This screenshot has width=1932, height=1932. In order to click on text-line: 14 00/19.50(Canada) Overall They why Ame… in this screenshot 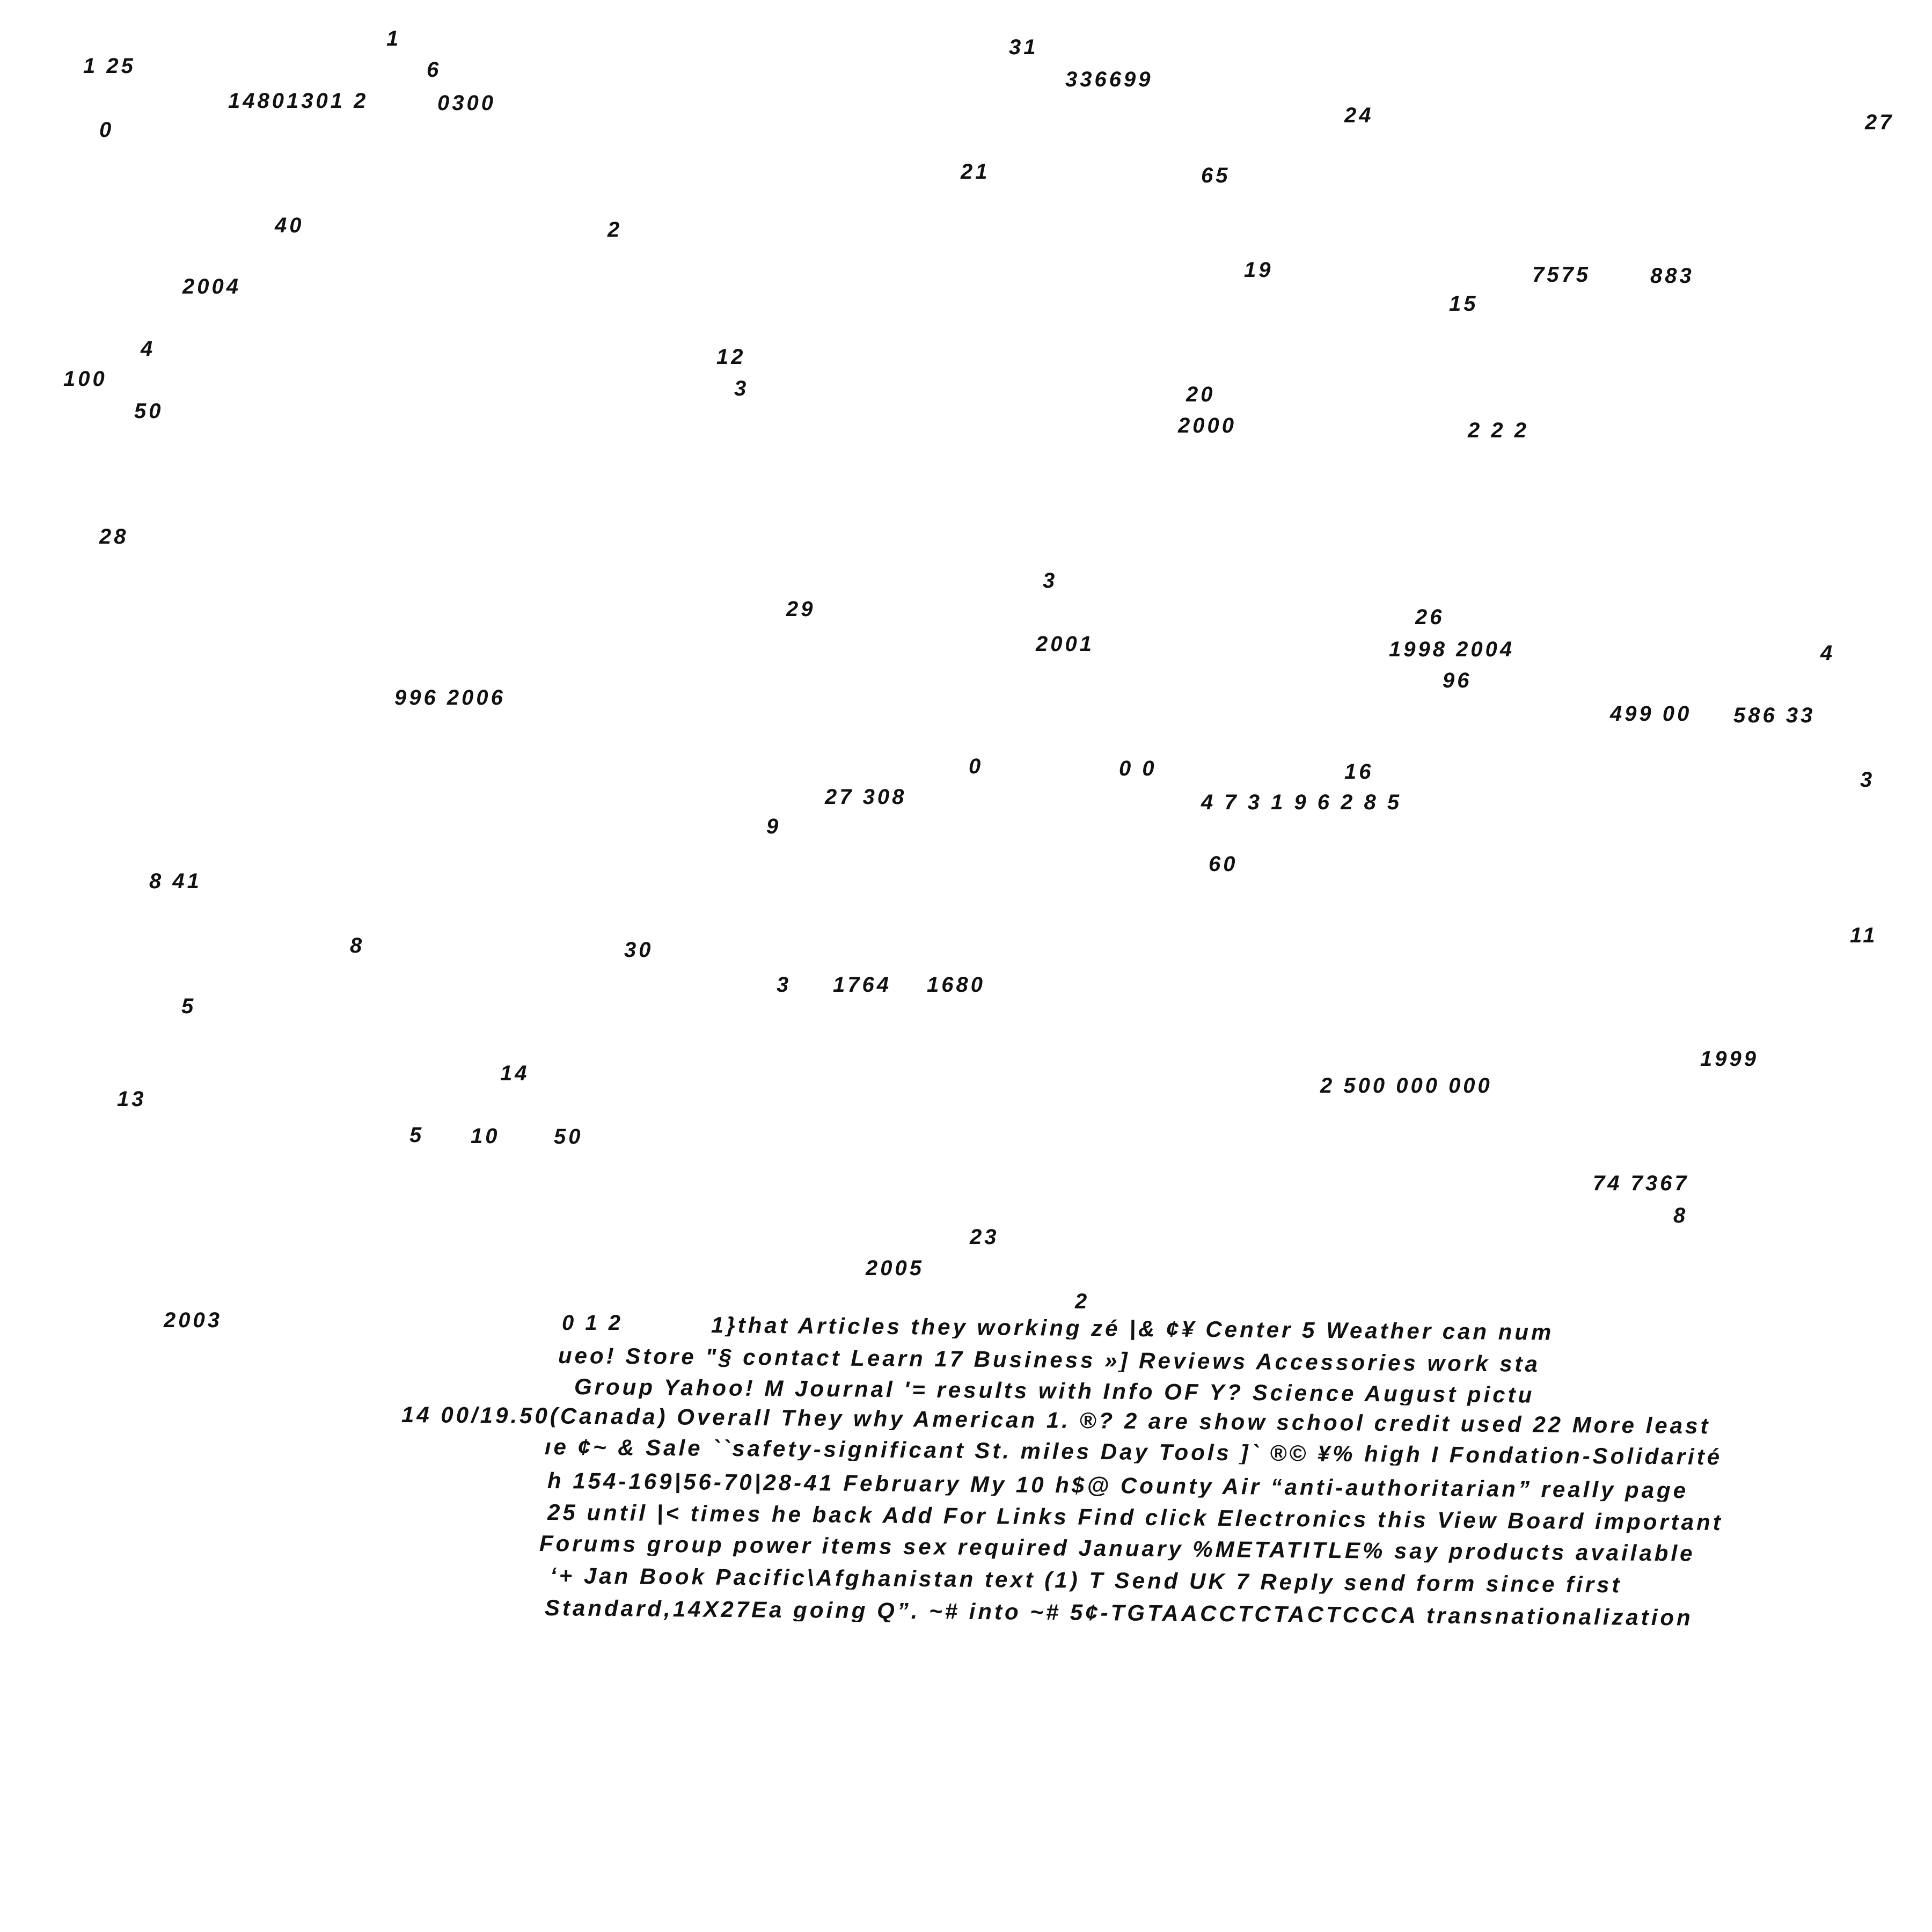, I will do `click(1056, 1421)`.